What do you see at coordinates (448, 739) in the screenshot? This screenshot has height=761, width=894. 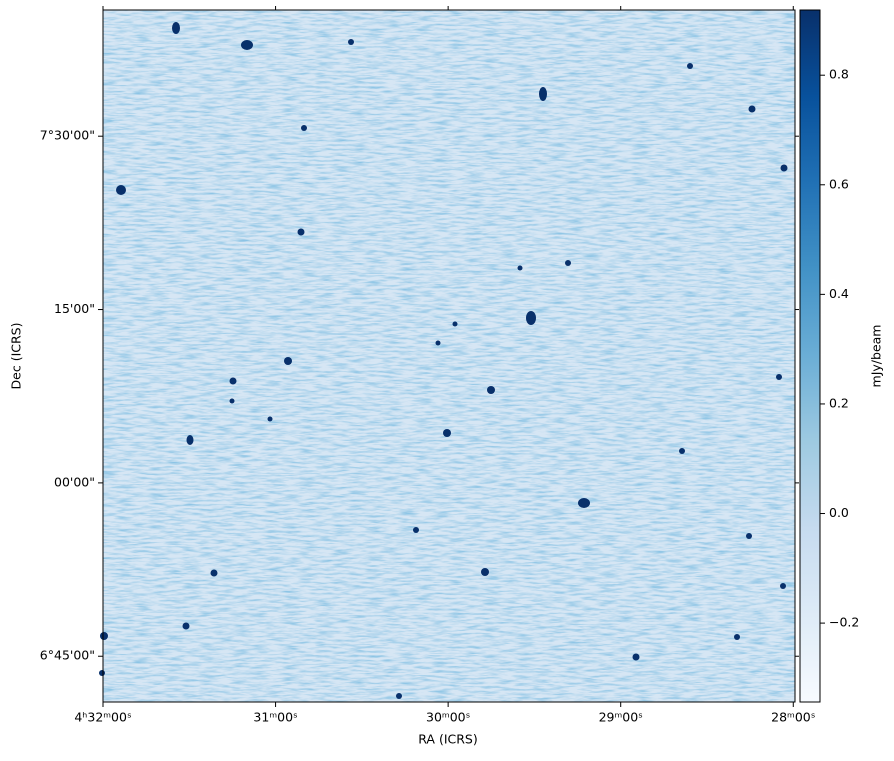 I see `x-axis-label: RA (ICRS)` at bounding box center [448, 739].